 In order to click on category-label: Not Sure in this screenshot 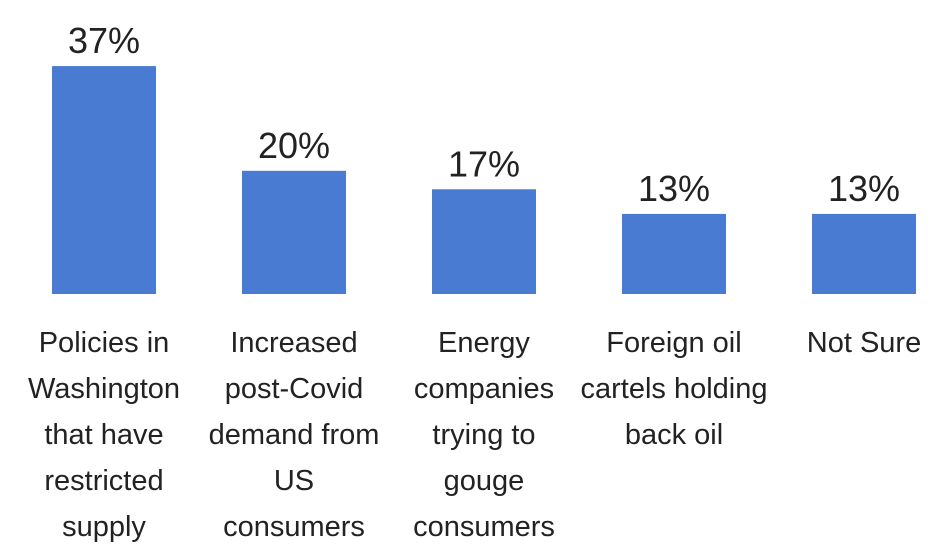, I will do `click(864, 343)`.